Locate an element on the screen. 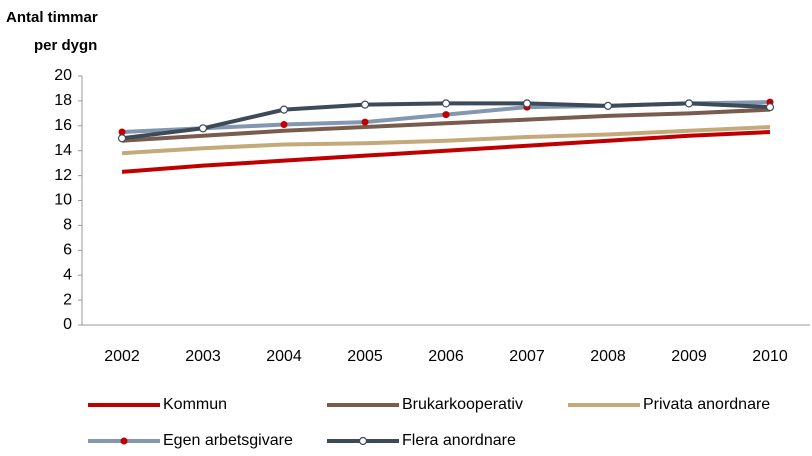  y-tick-label: 18 is located at coordinates (63, 100).